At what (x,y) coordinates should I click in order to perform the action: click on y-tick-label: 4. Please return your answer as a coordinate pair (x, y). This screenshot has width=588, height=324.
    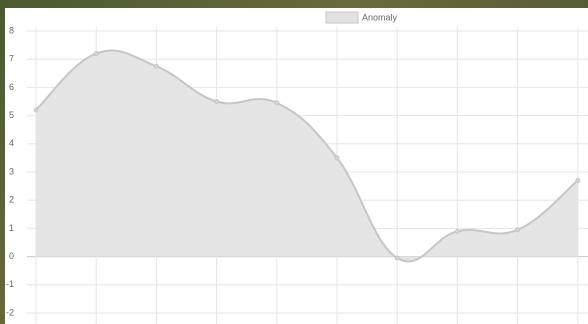
    Looking at the image, I should click on (11, 143).